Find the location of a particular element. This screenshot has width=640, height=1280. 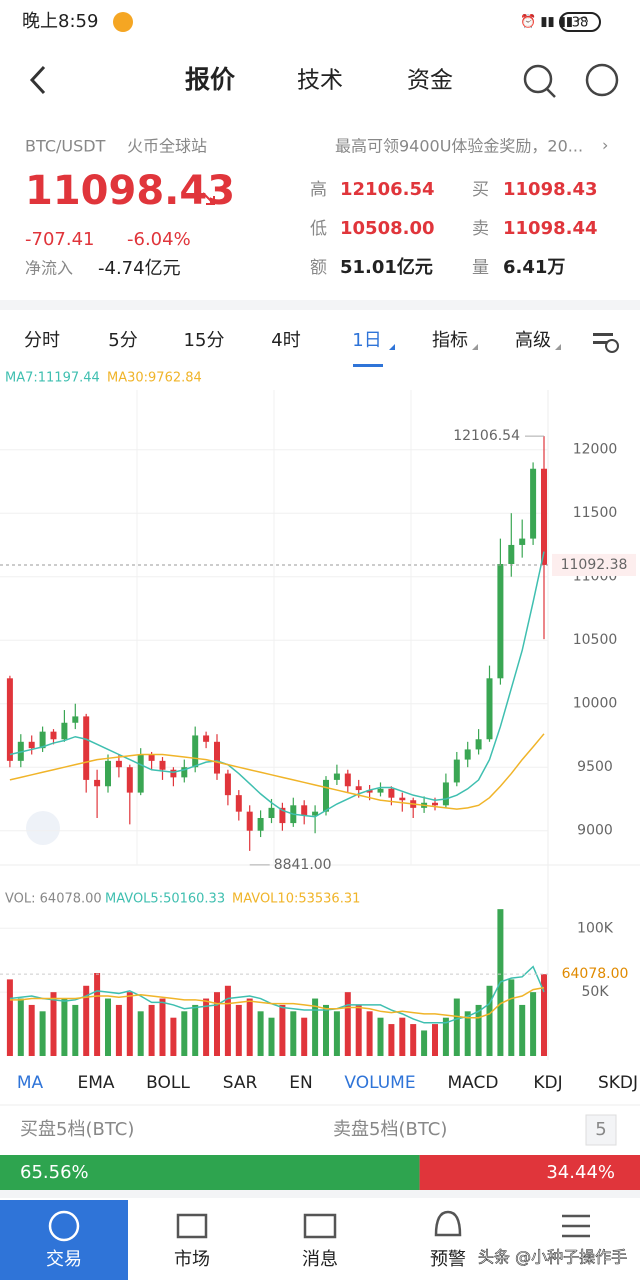

y-tick-label: 10000 is located at coordinates (595, 704).